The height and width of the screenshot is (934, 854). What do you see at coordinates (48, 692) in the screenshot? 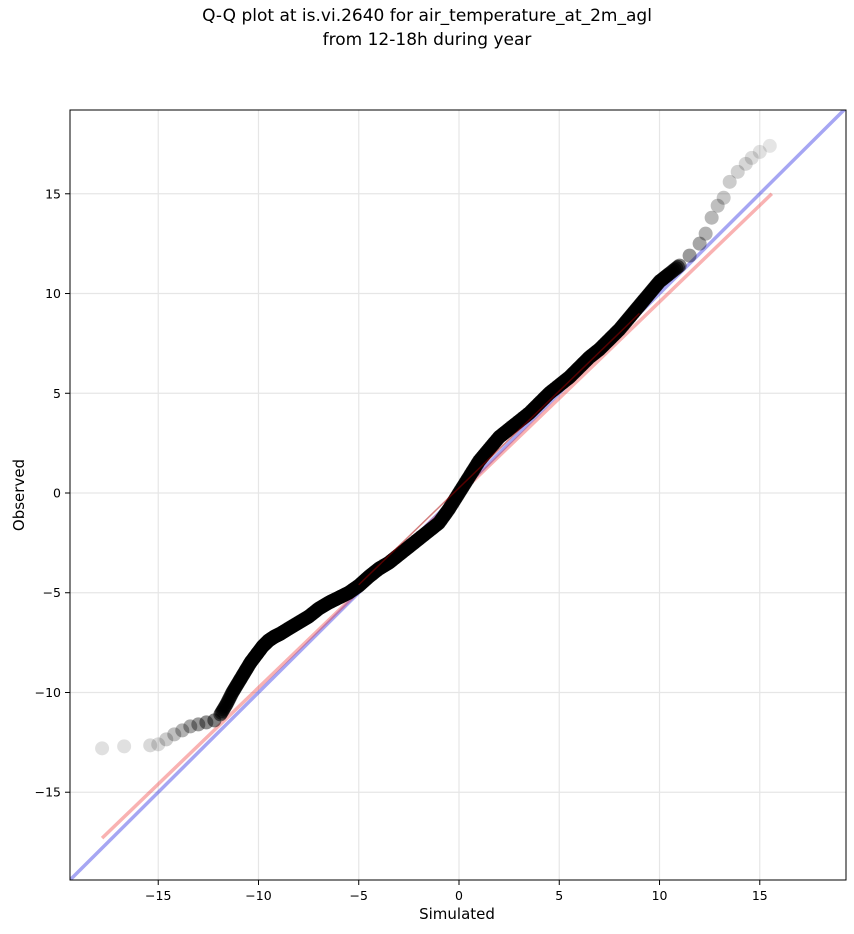
I see `y-tick-label: −10` at bounding box center [48, 692].